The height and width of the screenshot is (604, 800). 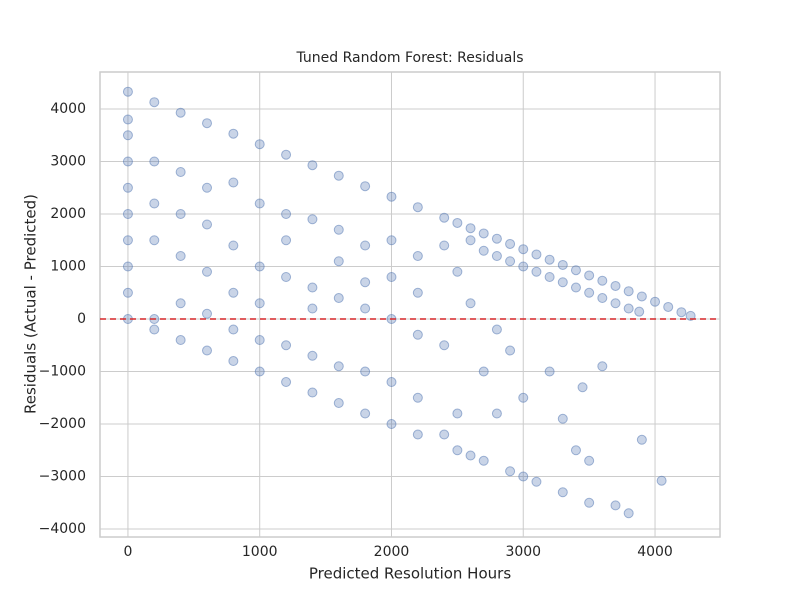 I want to click on y-tick-label: 4000, so click(x=68, y=109).